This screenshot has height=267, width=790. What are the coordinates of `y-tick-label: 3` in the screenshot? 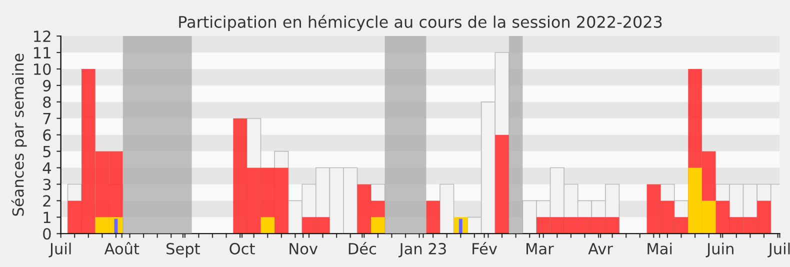 It's located at (47, 184).